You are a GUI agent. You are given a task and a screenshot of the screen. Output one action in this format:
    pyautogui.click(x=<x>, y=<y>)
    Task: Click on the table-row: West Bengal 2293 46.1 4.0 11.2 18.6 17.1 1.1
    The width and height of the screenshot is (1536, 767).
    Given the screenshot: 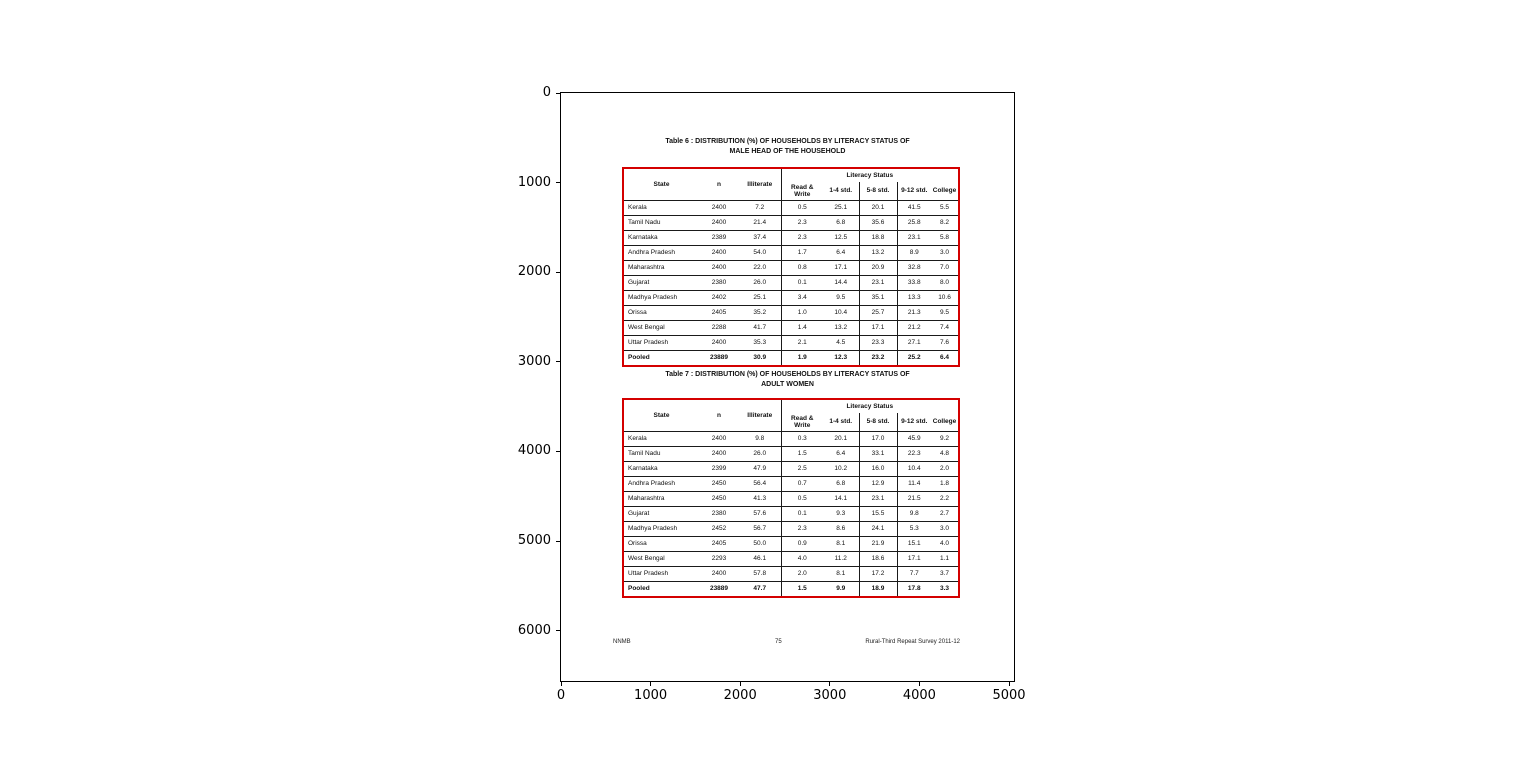 What is the action you would take?
    pyautogui.click(x=791, y=559)
    